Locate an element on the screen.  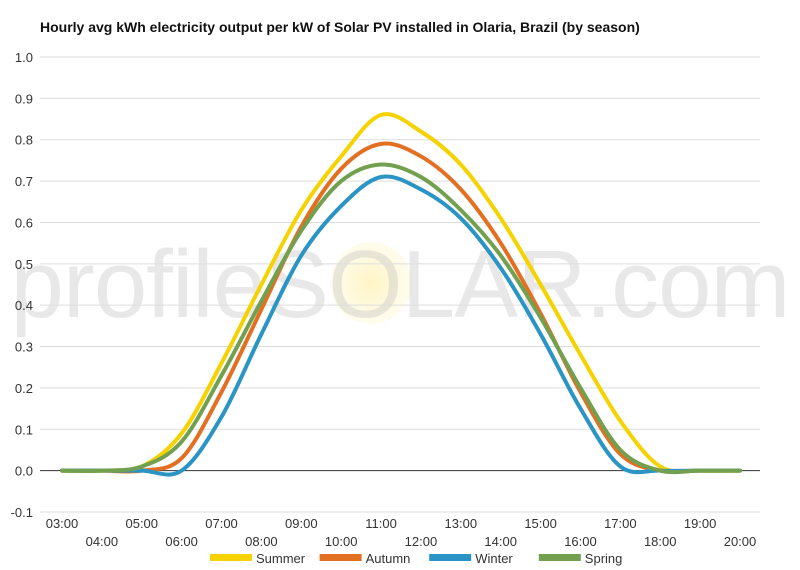
y-tick-label: 0.4 is located at coordinates (24, 305).